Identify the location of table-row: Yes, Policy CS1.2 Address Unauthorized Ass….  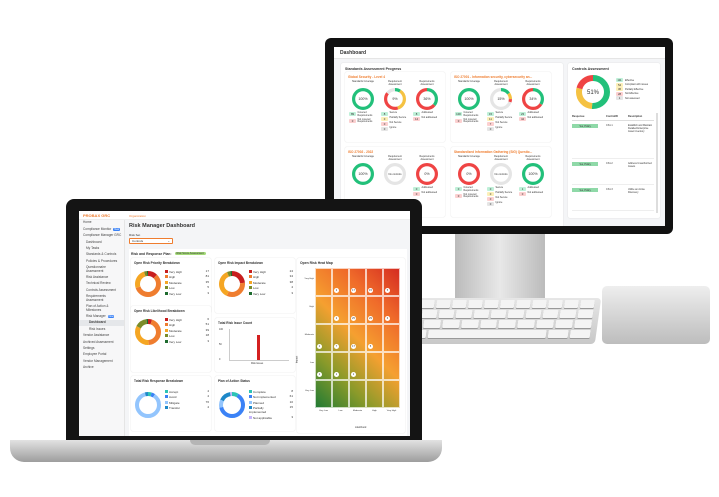
(613, 172).